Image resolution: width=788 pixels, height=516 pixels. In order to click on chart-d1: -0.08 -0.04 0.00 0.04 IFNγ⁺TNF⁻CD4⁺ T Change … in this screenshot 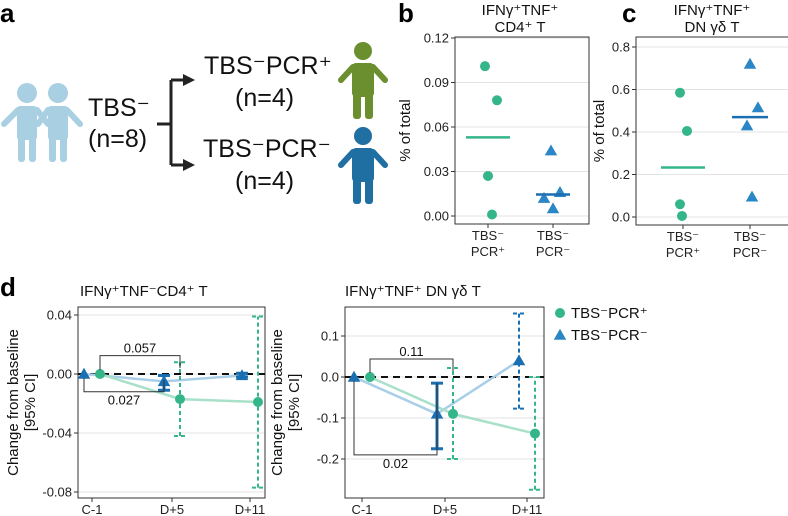, I will do `click(135, 399)`.